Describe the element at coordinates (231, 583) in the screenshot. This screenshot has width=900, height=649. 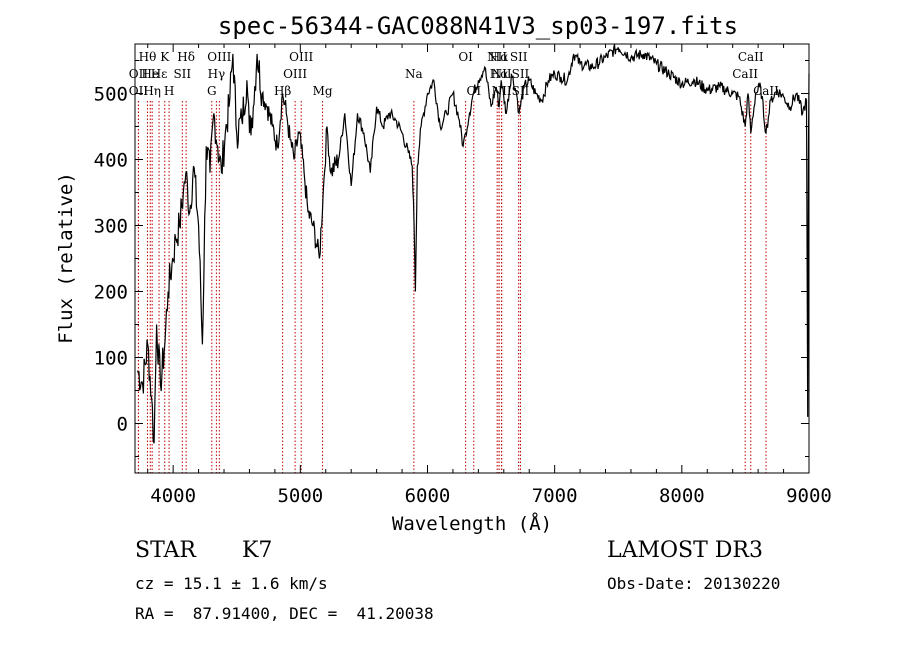
I see `redshift-readout: cz = 15.1 ± 1.6 km/s` at that location.